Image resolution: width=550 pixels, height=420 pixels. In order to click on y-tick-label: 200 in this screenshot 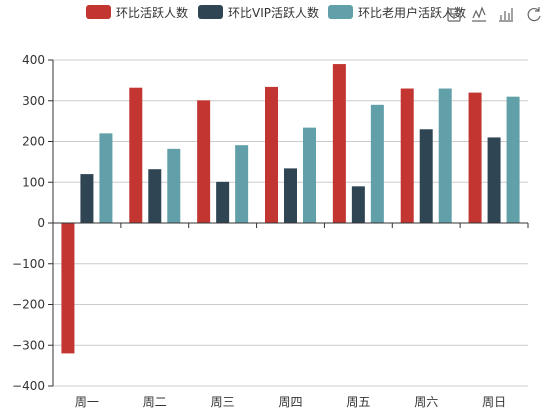, I will do `click(33, 142)`.